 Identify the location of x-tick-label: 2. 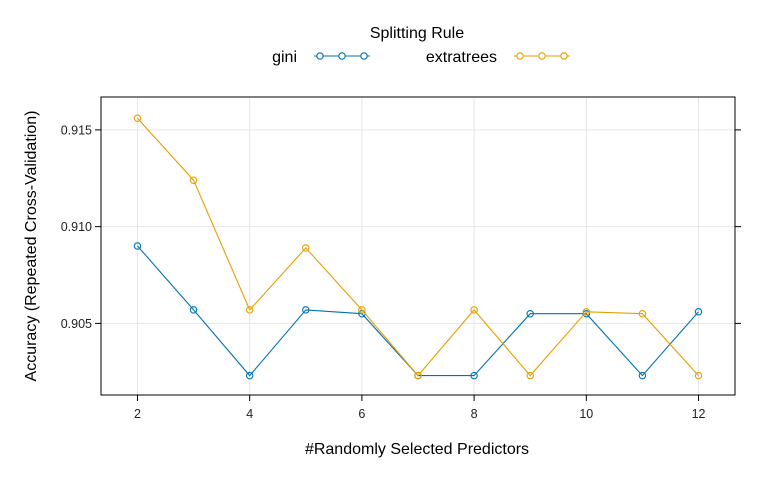
(137, 414).